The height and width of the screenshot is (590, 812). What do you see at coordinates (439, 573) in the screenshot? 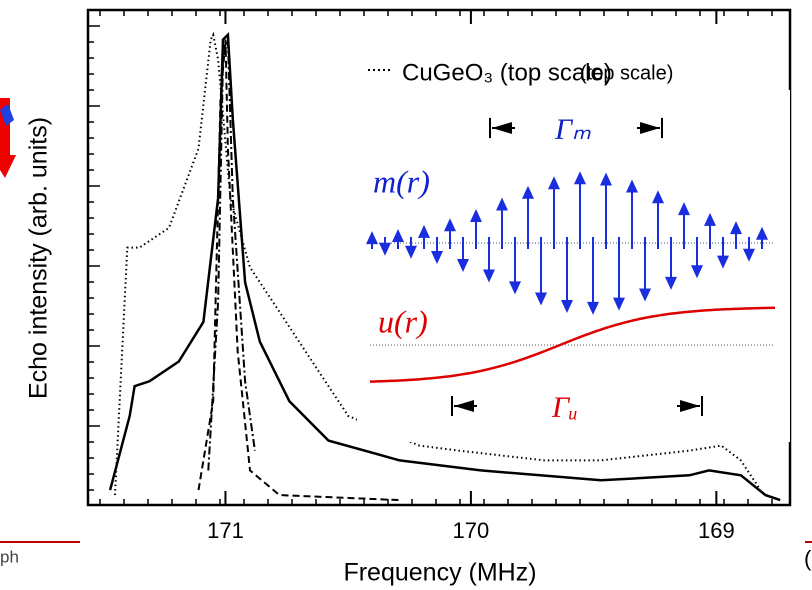
I see `x-axis-label: Frequency (MHz)` at bounding box center [439, 573].